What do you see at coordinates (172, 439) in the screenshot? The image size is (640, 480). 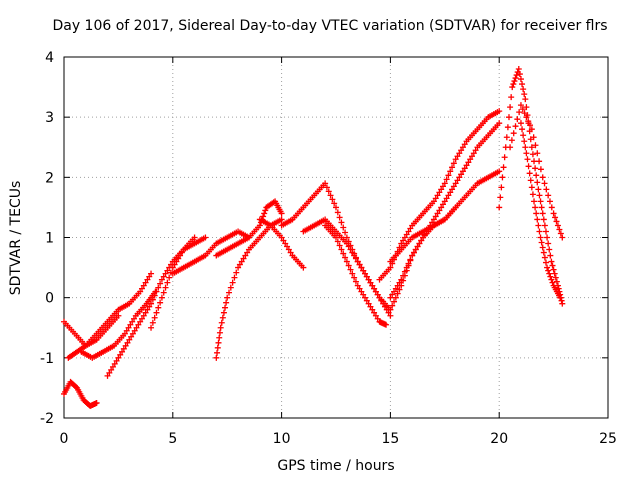 I see `x-tick-label: 5` at bounding box center [172, 439].